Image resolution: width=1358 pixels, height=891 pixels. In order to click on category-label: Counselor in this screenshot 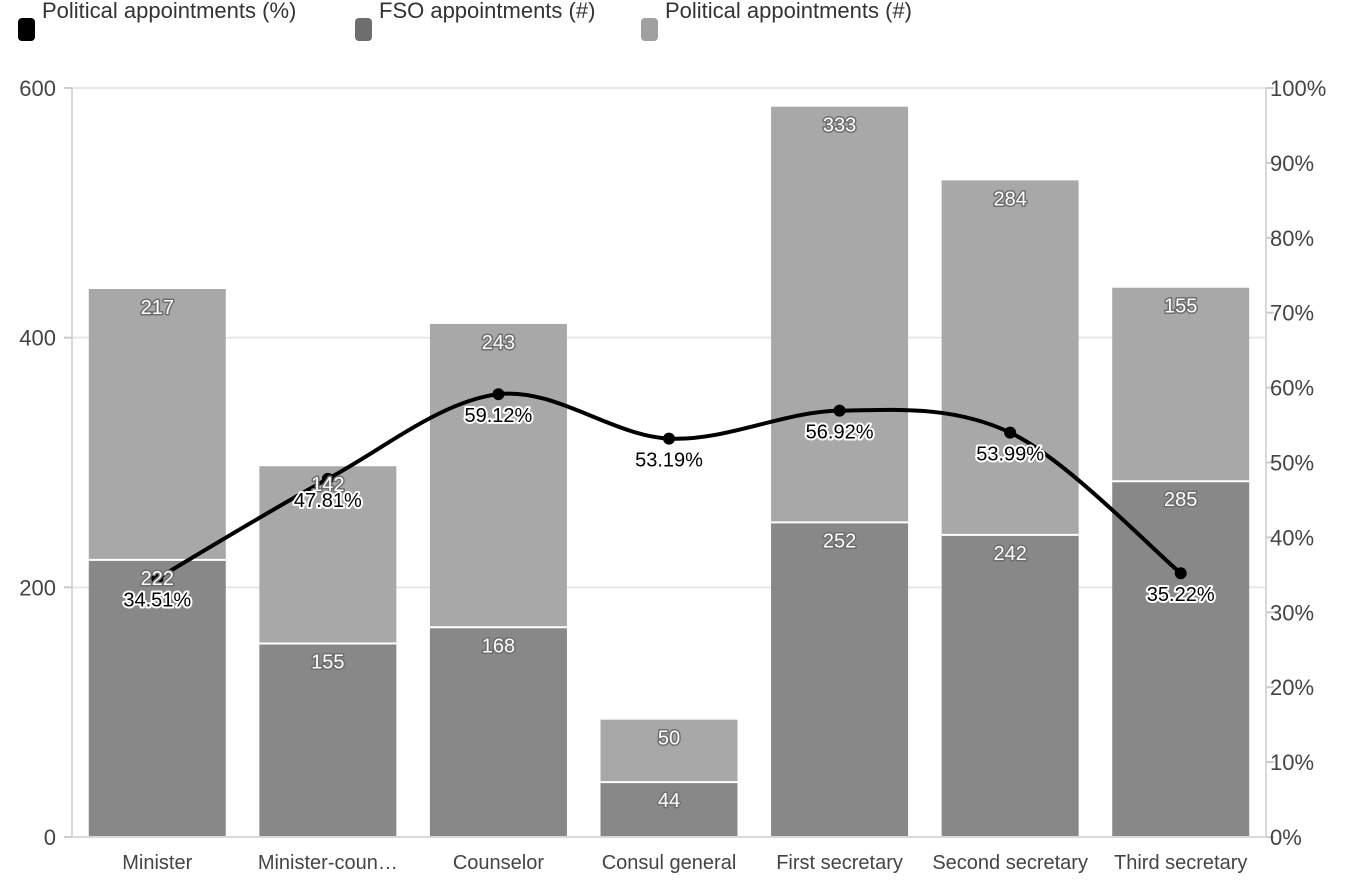, I will do `click(499, 863)`.